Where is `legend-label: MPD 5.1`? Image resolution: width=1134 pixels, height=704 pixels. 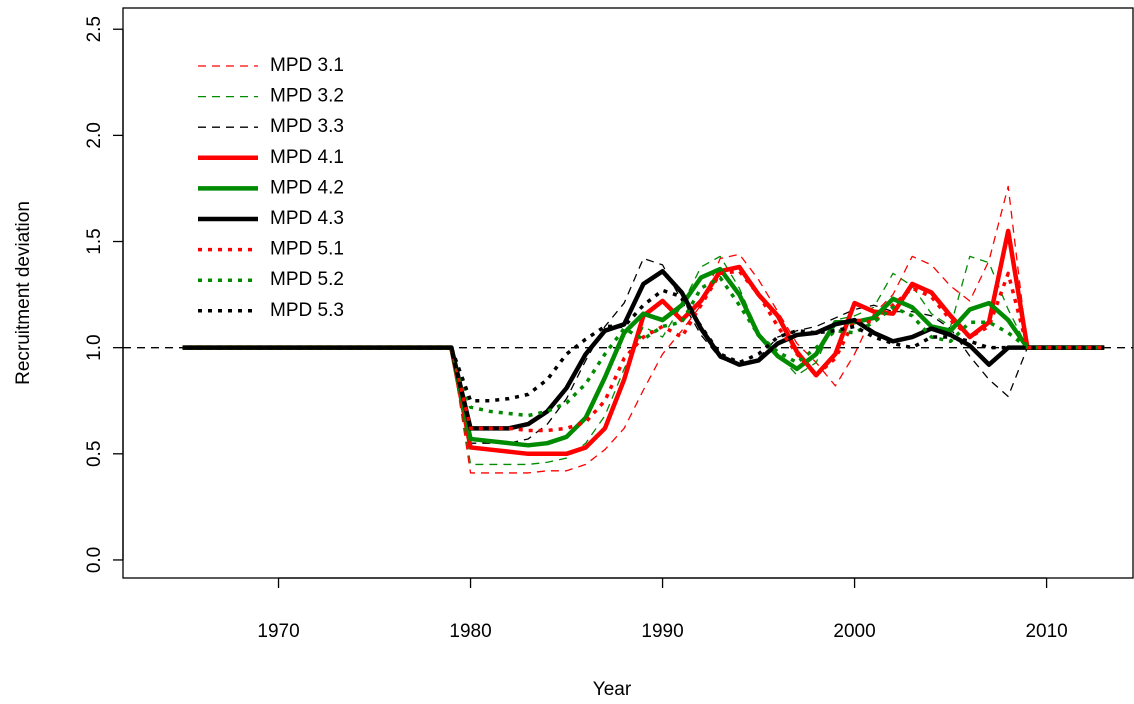 legend-label: MPD 5.1 is located at coordinates (307, 249).